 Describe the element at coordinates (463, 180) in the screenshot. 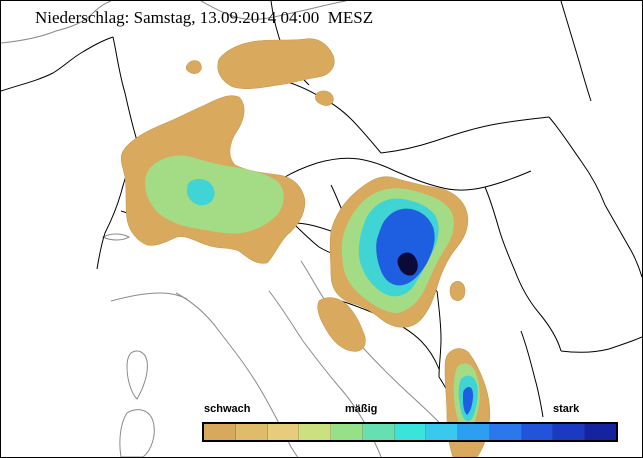

I see `border-slovakia-hungary` at that location.